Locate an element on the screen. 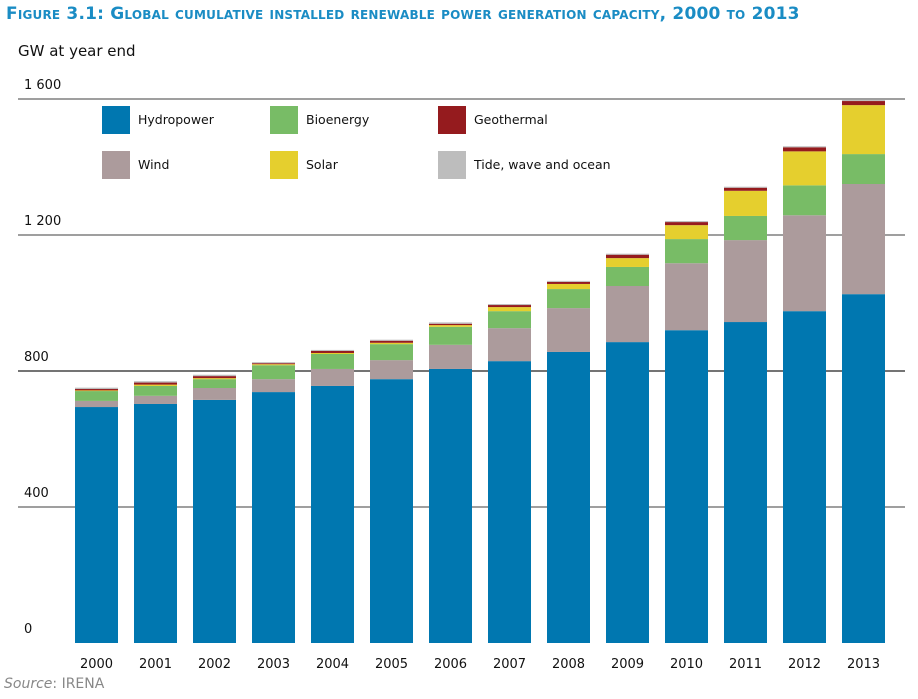 The image size is (918, 699). source-value: : IRENA is located at coordinates (78, 684).